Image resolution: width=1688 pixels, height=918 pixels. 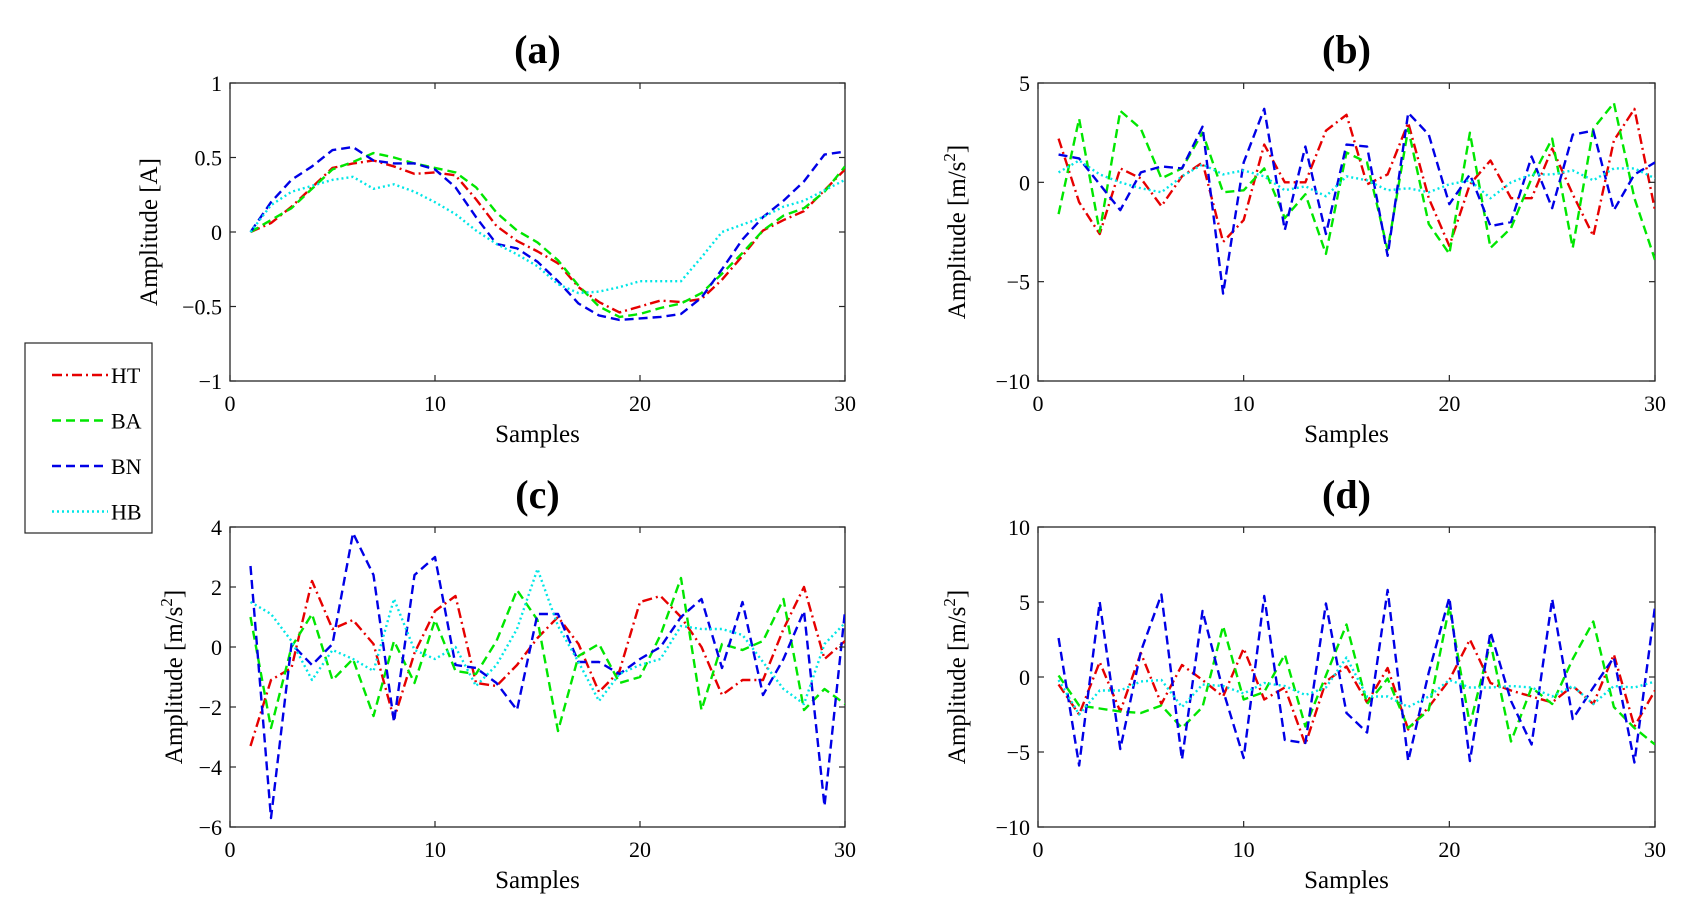 I want to click on series-group-b, so click(x=1356, y=198).